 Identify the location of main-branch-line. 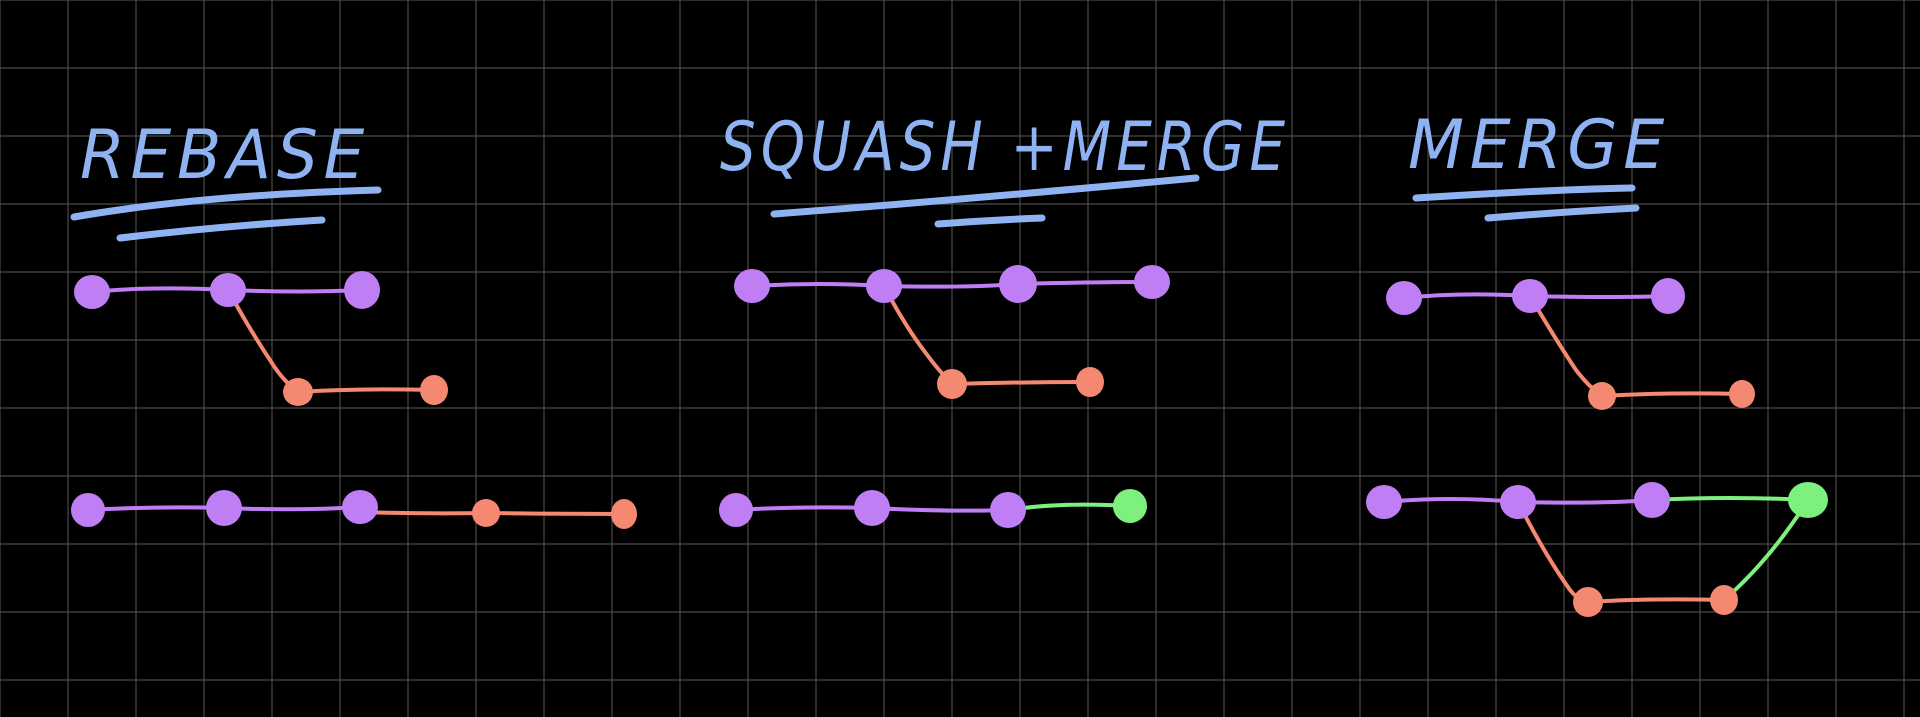
(952, 284).